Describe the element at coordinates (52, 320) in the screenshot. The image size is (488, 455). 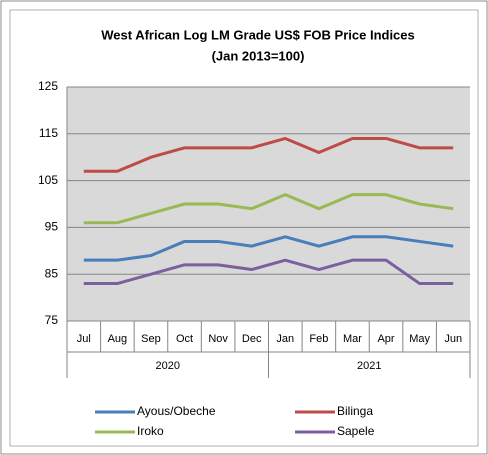
I see `y-tick-label: 75` at that location.